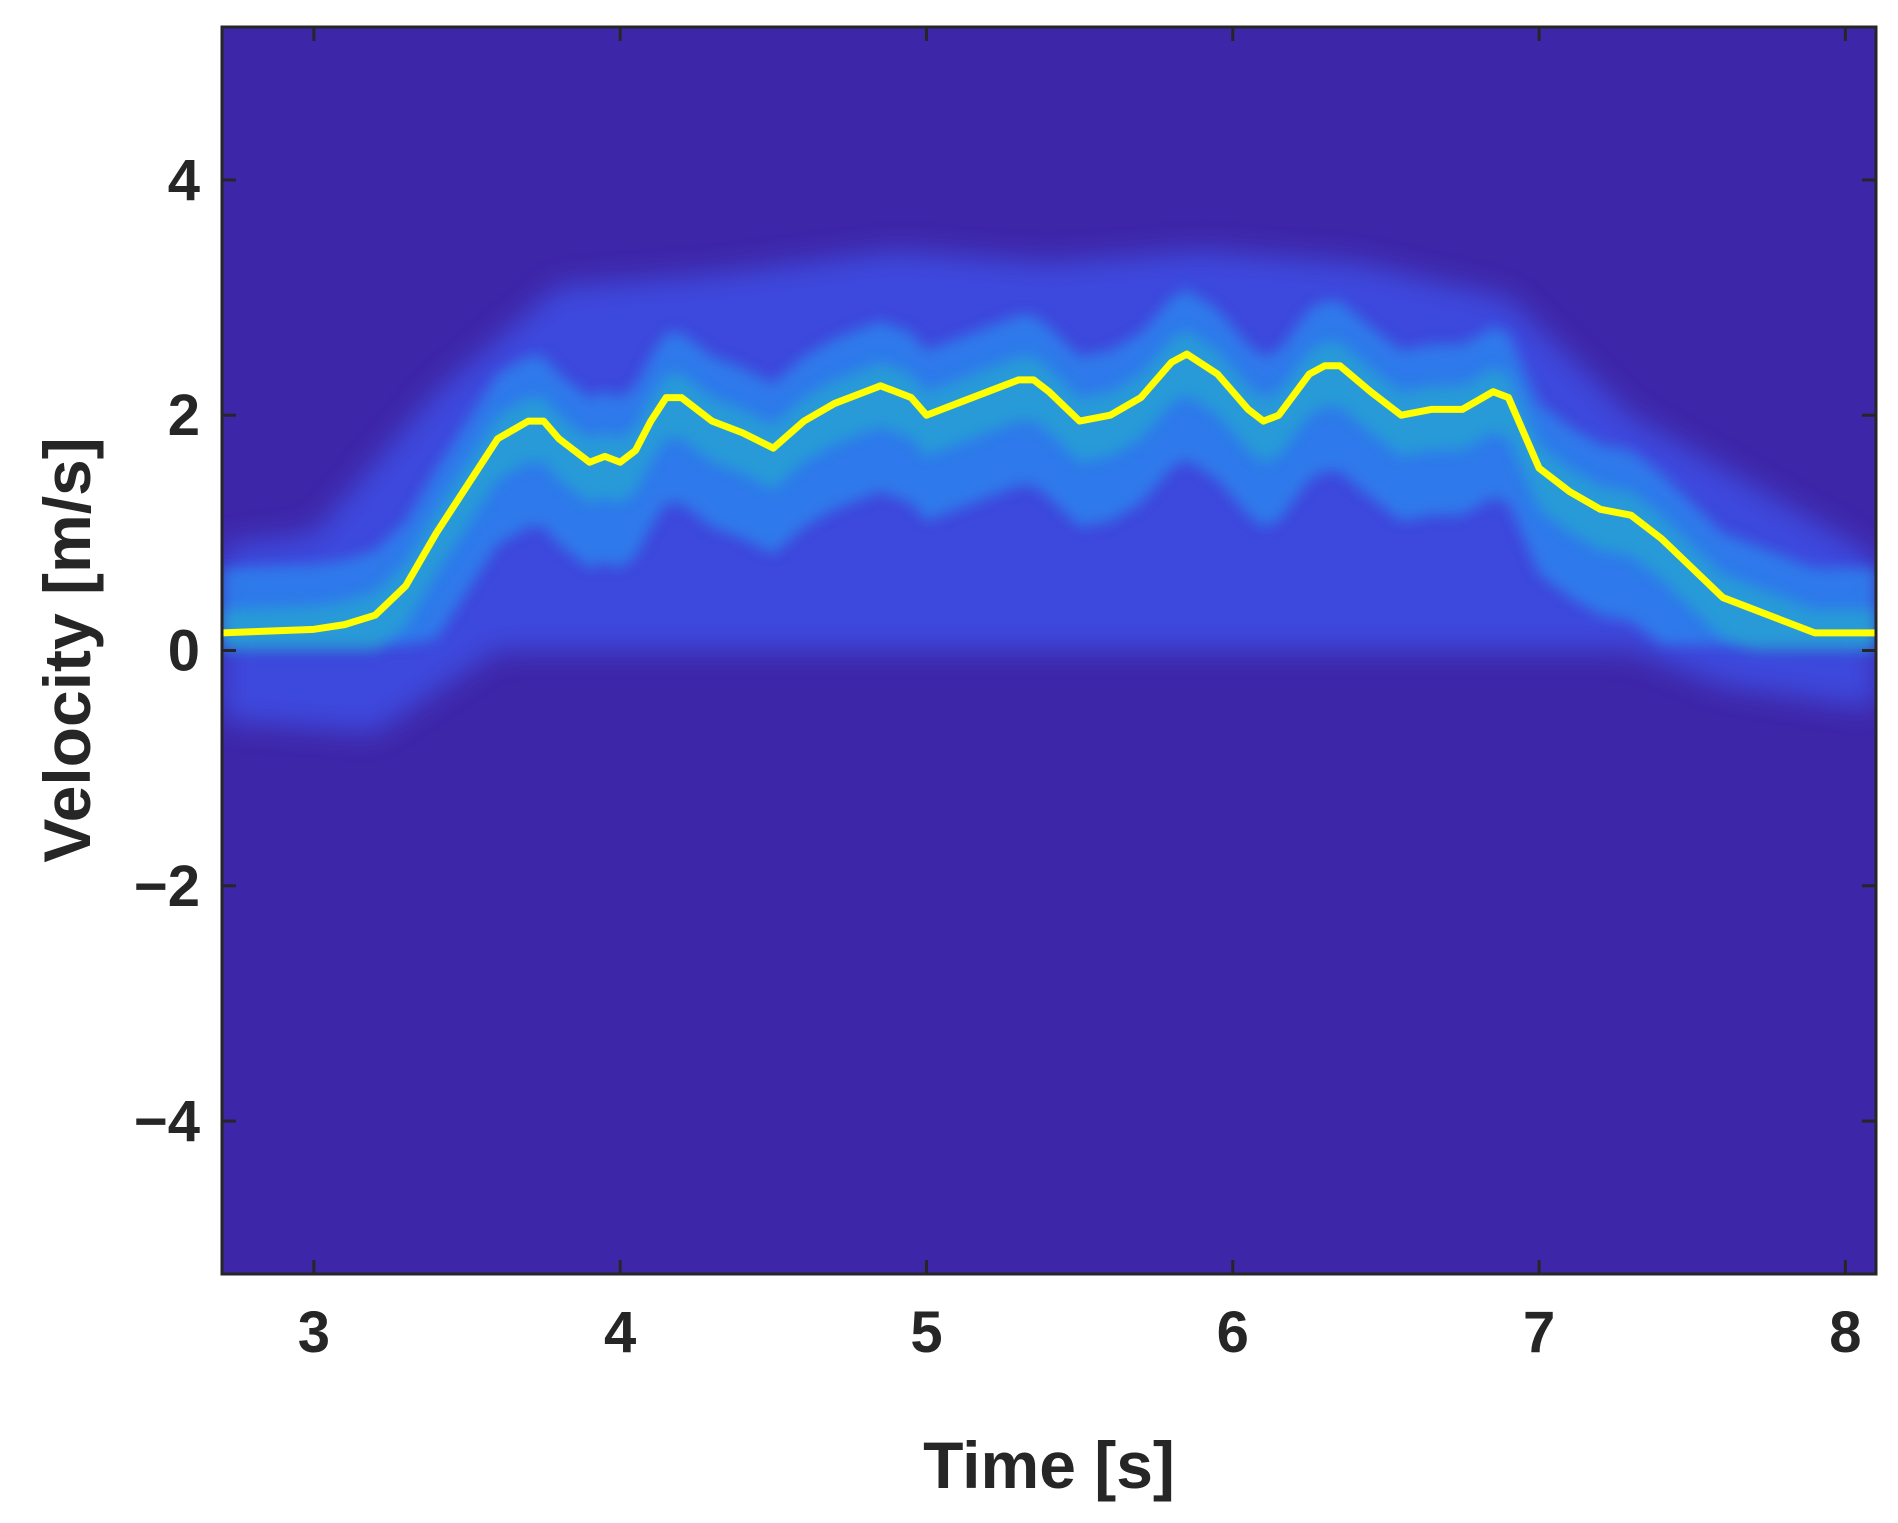 The image size is (1898, 1523). What do you see at coordinates (1539, 1332) in the screenshot?
I see `x-tick-label: 7` at bounding box center [1539, 1332].